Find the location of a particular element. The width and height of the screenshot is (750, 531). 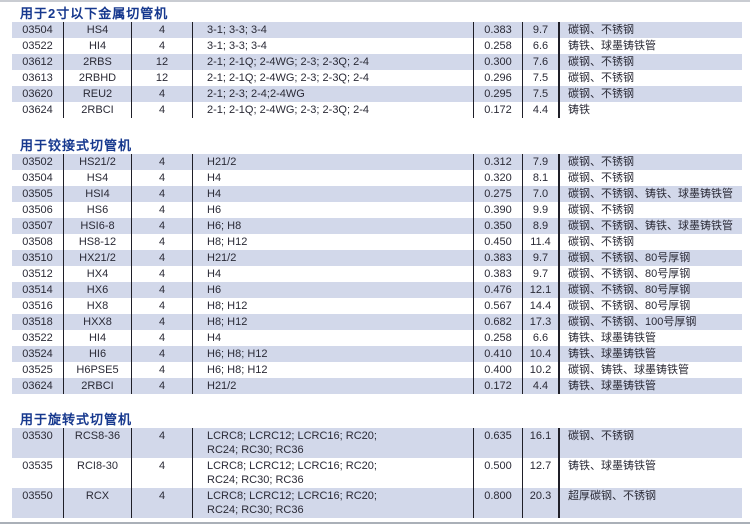

cell-catalog-no: 03612 is located at coordinates (38, 62).